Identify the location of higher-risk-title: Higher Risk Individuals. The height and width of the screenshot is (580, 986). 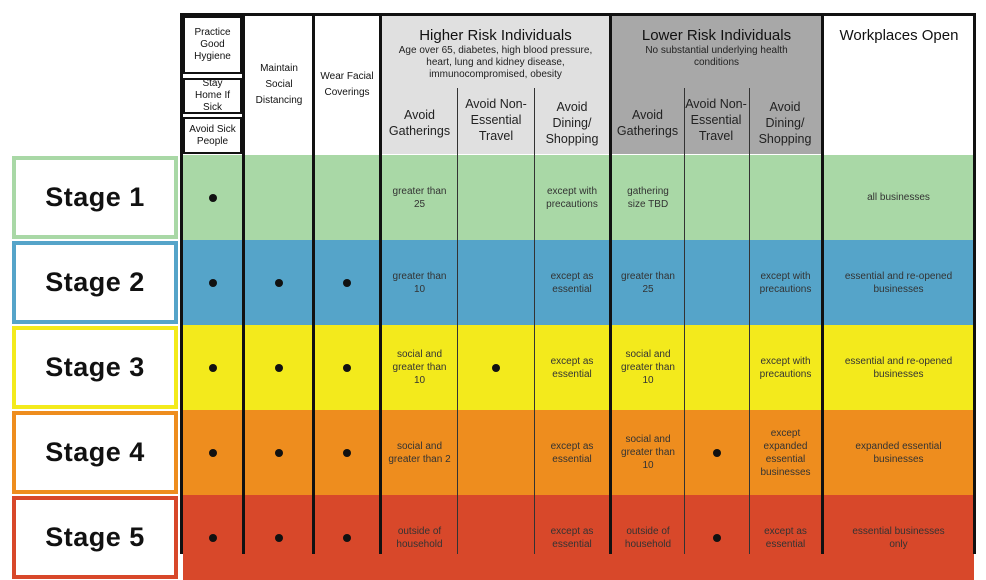
(495, 35).